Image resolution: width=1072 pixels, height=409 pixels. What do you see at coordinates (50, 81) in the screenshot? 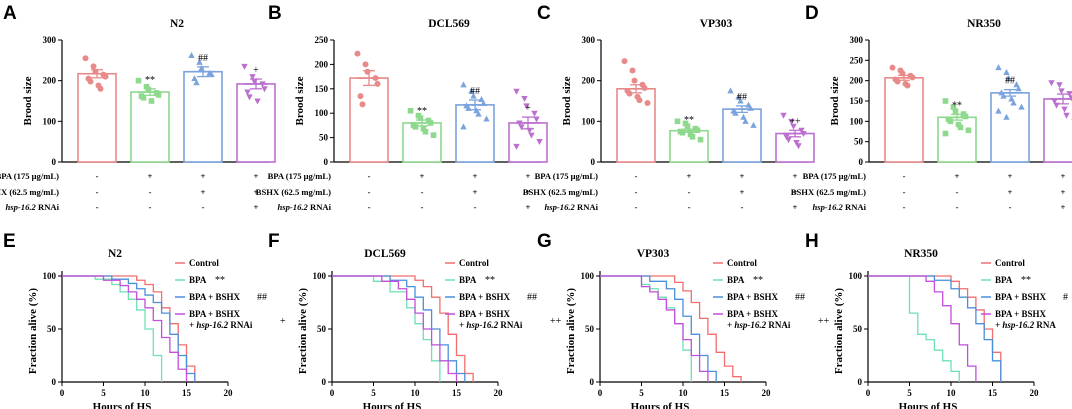
I see `y-tick-label: 200` at bounding box center [50, 81].